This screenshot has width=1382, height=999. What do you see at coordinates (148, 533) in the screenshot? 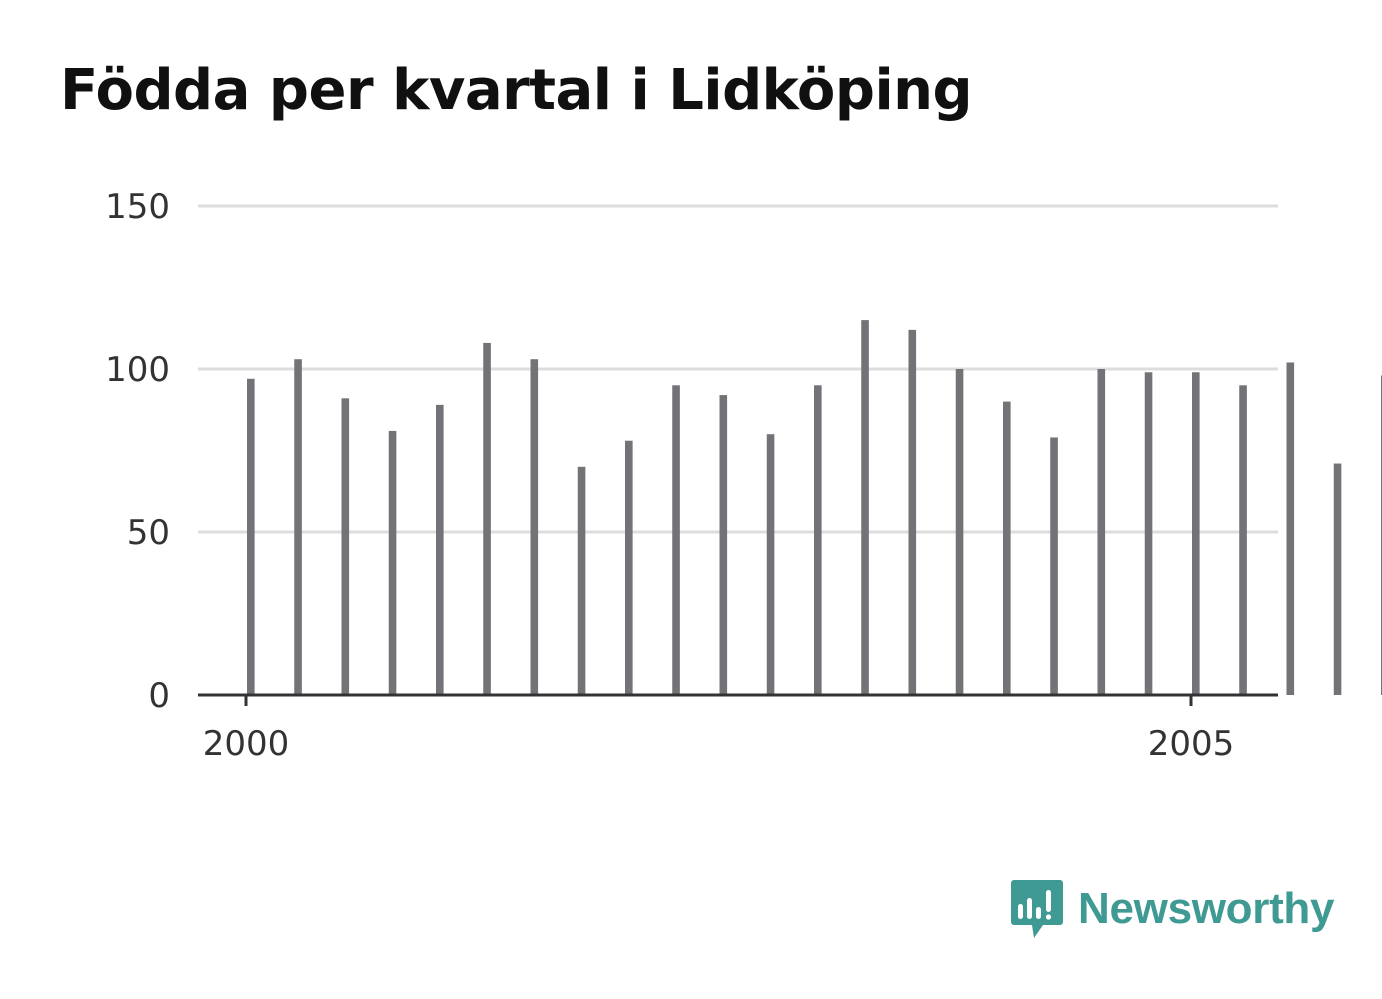
I see `y-tick-label: 50` at bounding box center [148, 533].